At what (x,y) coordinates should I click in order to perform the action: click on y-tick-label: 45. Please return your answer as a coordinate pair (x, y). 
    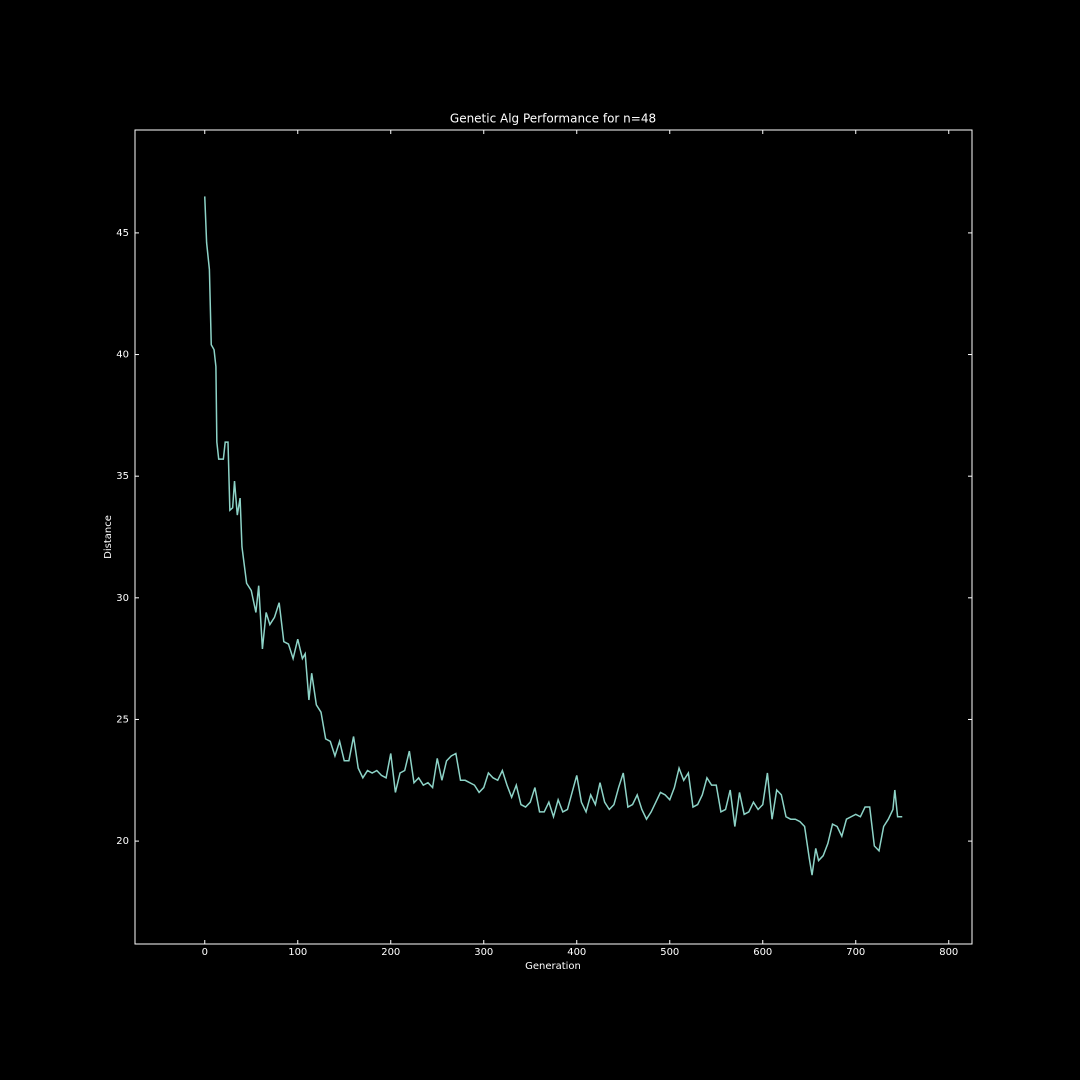
    Looking at the image, I should click on (122, 233).